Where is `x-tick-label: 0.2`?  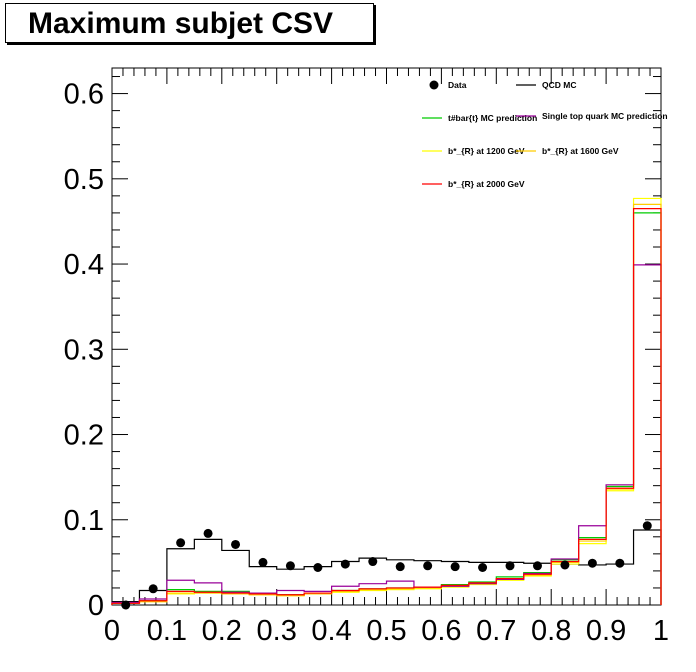
x-tick-label: 0.2 is located at coordinates (222, 631).